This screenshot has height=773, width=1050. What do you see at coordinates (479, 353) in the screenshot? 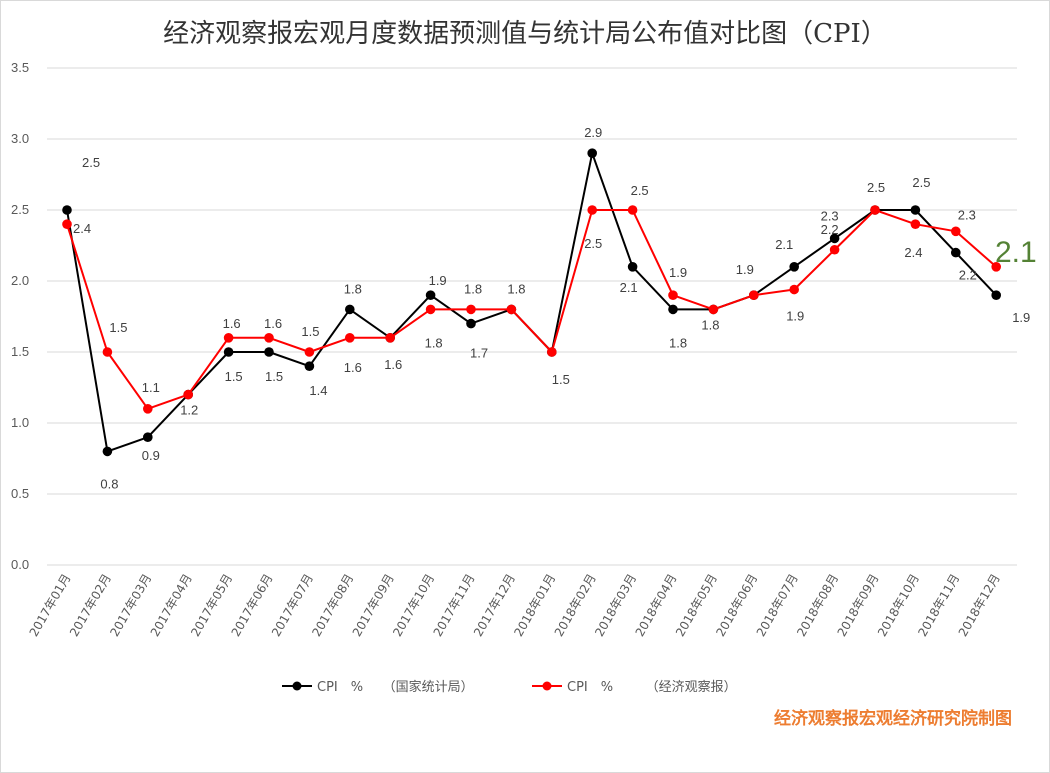
I see `data-label: 1.7` at bounding box center [479, 353].